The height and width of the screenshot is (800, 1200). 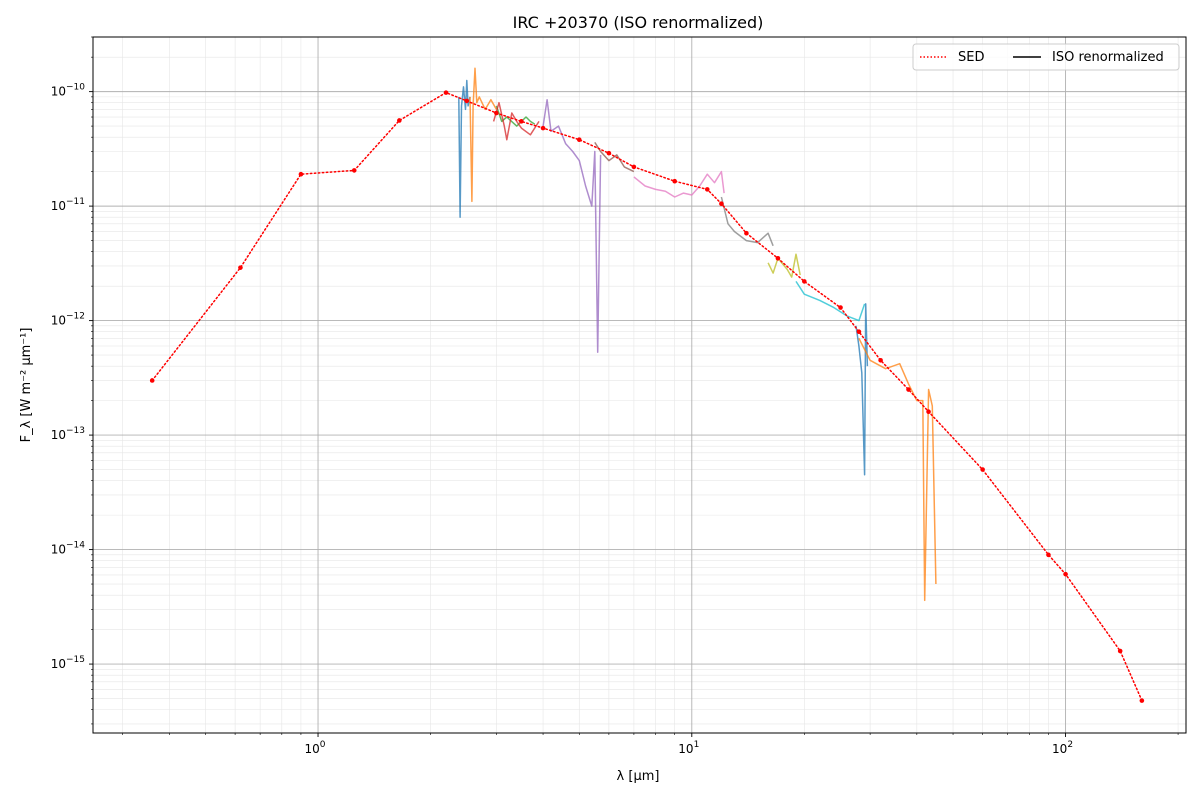 What do you see at coordinates (638, 776) in the screenshot?
I see `x-axis-label: λ [μm]` at bounding box center [638, 776].